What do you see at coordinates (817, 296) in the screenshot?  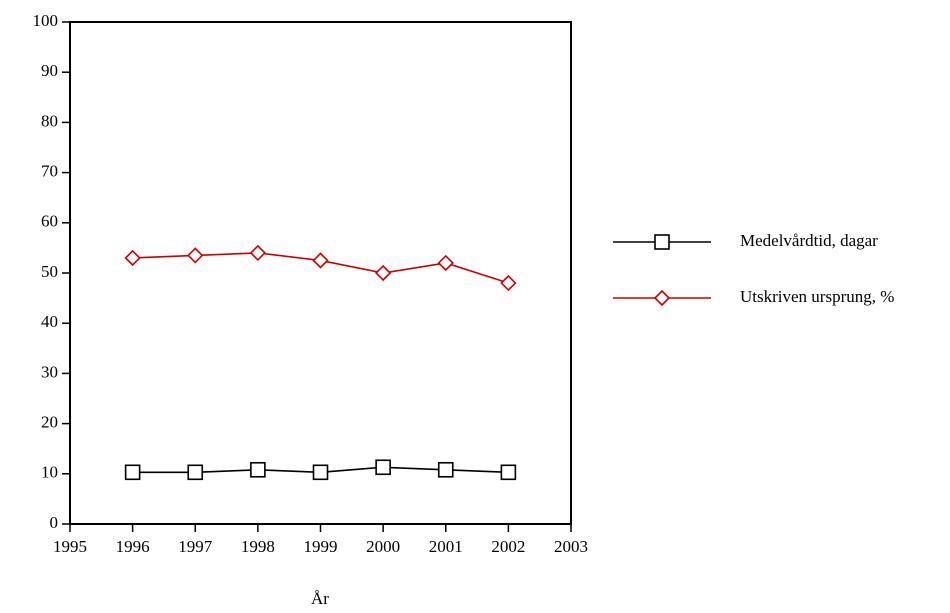 I see `legend-label: Utskriven ursprung, %` at bounding box center [817, 296].